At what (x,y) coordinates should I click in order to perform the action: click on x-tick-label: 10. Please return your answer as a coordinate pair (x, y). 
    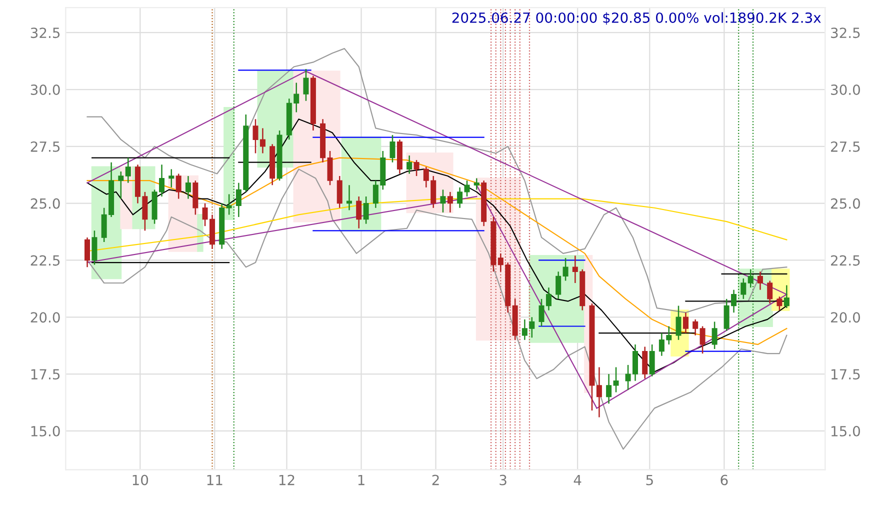
    Looking at the image, I should click on (140, 480).